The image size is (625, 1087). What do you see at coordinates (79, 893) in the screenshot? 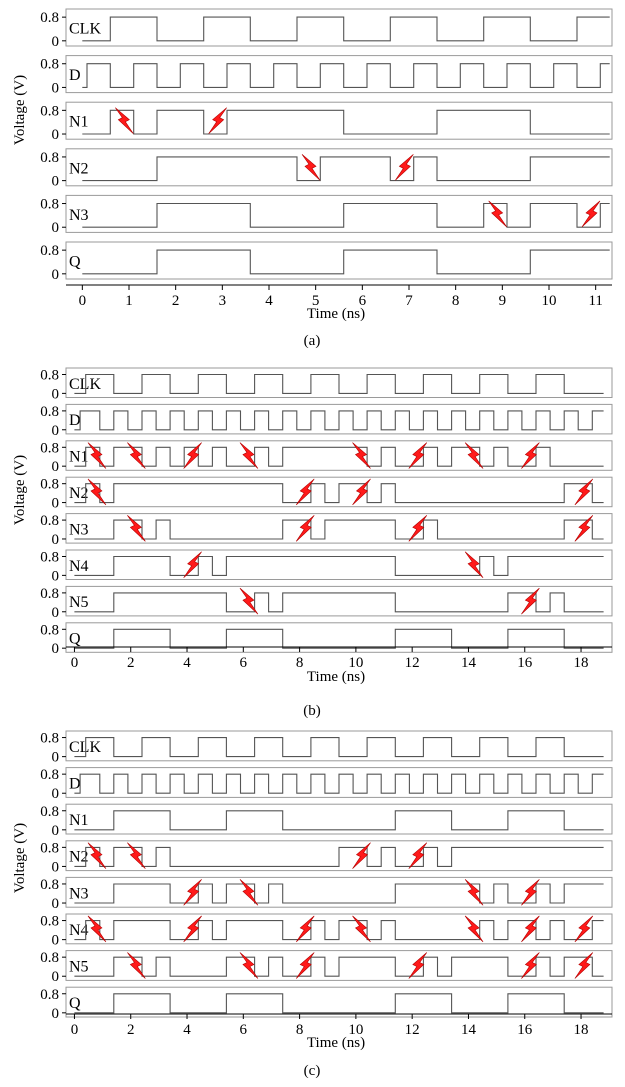
I see `signal-label-n3: N3` at bounding box center [79, 893].